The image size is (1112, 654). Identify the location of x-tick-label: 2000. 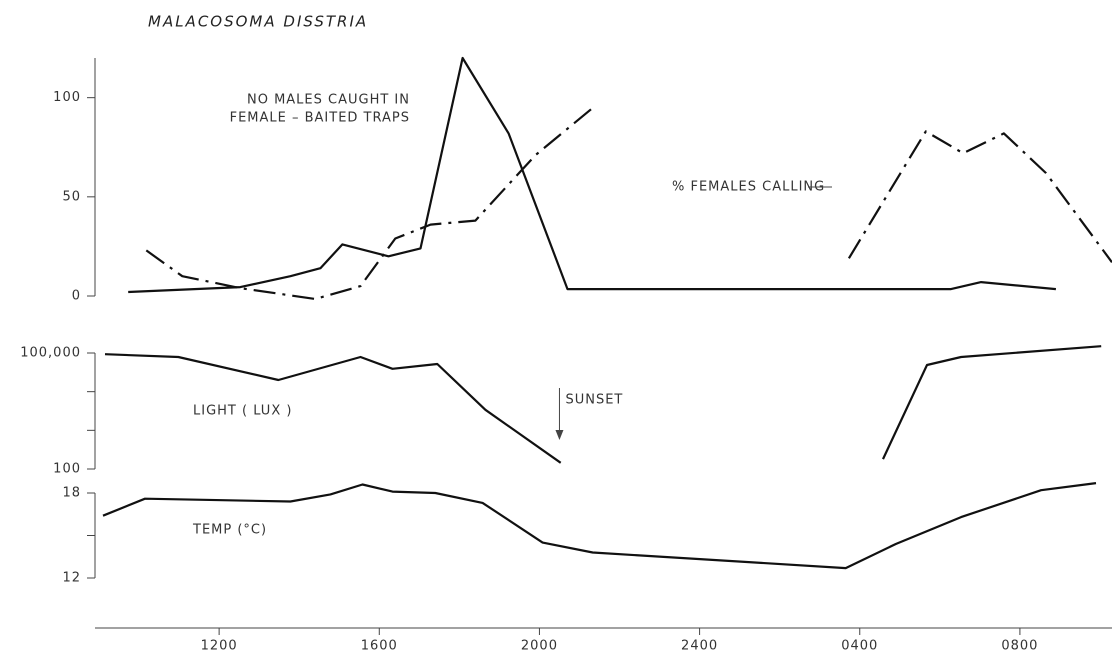
(539, 646).